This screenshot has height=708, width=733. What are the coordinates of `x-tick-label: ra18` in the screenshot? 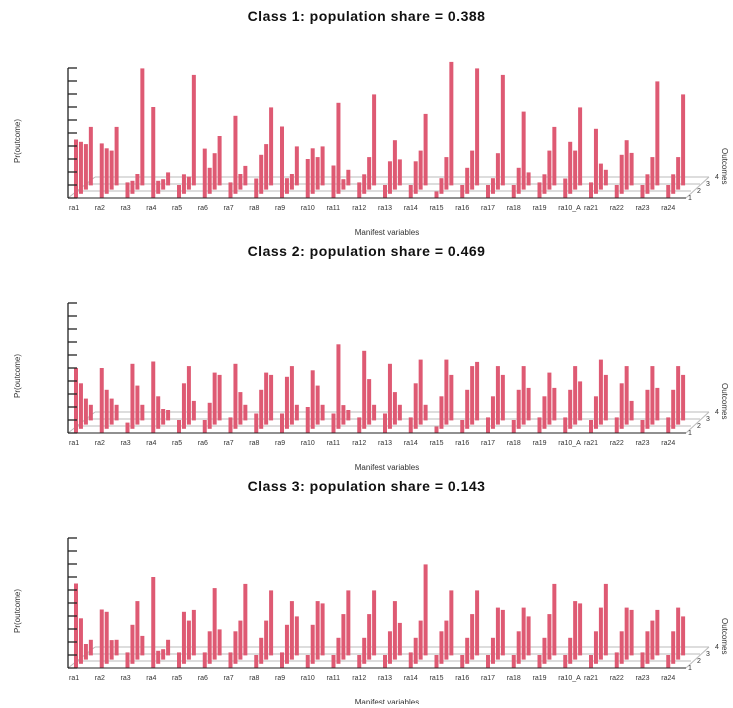 It's located at (514, 443).